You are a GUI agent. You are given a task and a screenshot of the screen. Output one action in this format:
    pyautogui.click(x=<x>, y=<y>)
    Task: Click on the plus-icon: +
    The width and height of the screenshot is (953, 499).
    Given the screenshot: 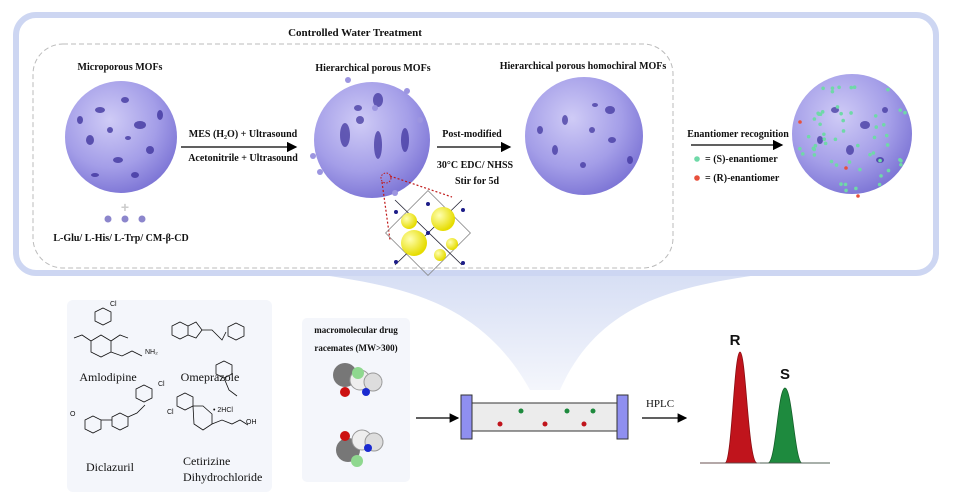 What is the action you would take?
    pyautogui.click(x=125, y=207)
    